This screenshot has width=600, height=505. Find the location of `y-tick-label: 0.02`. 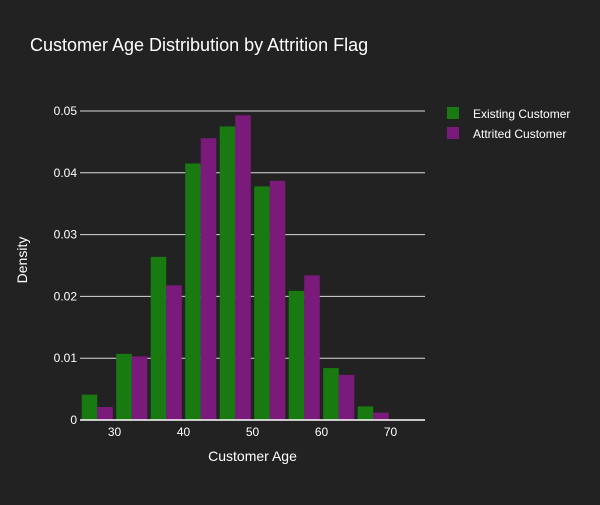

y-tick-label: 0.02 is located at coordinates (66, 296).